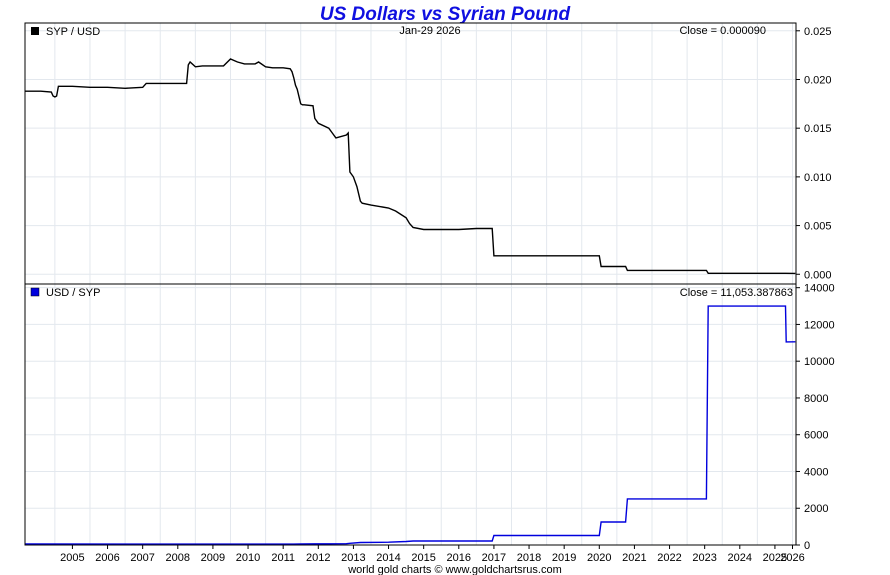  I want to click on date-label: Jan-29 2026, so click(429, 31).